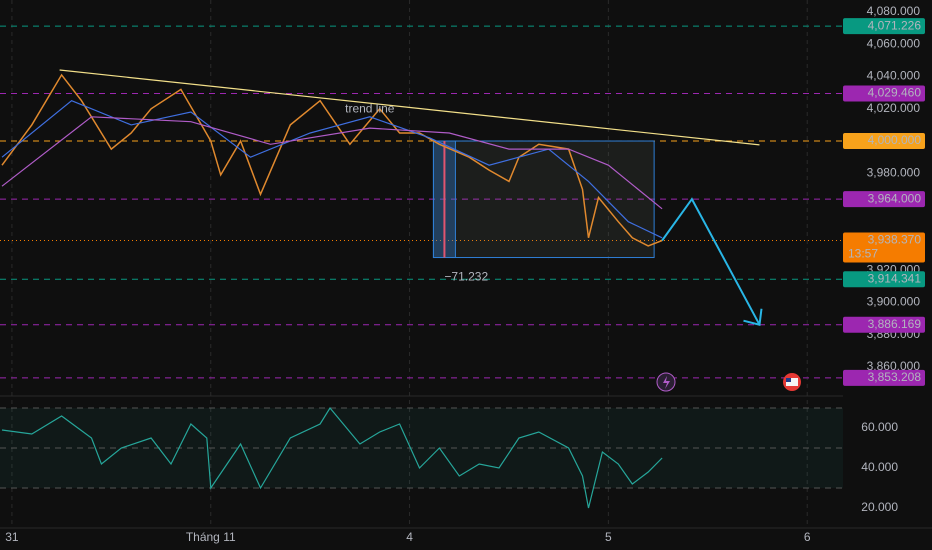 The height and width of the screenshot is (550, 932). What do you see at coordinates (879, 507) in the screenshot?
I see `rsi-tick-label: 20.000` at bounding box center [879, 507].